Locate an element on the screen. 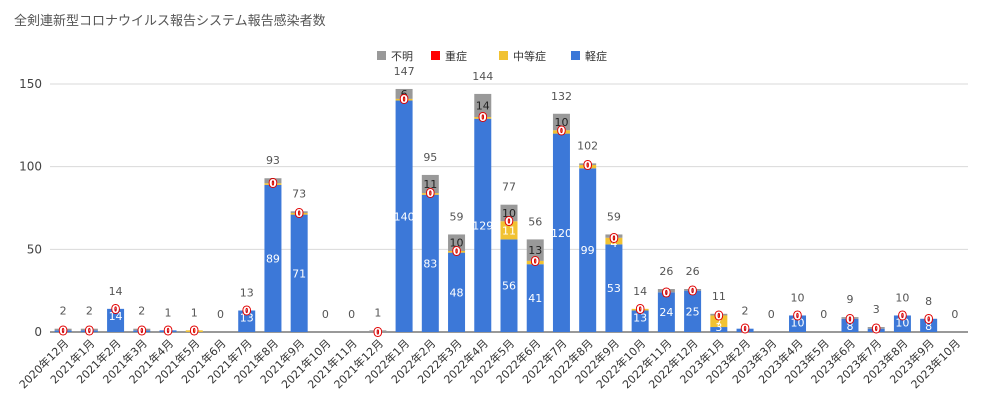 The width and height of the screenshot is (993, 410). mild-value-label: 120 is located at coordinates (561, 233).